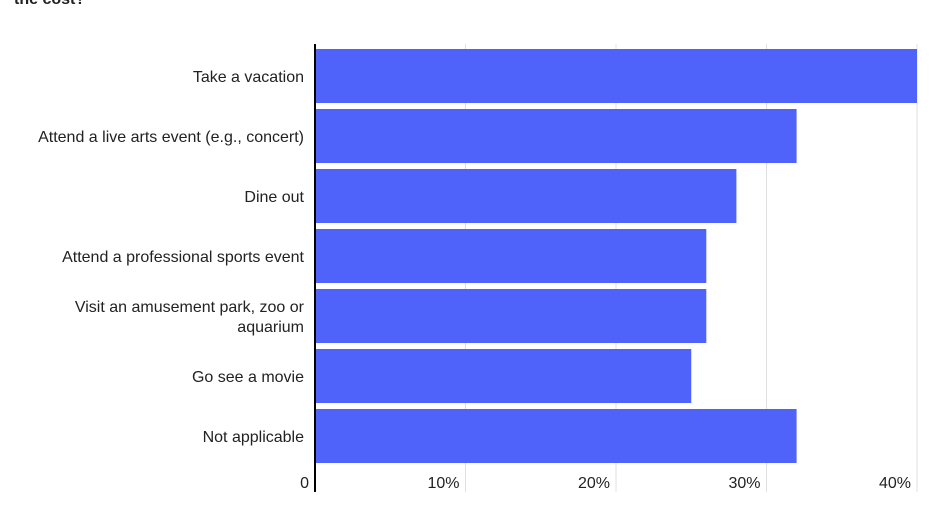  I want to click on x-tick-label: 10%, so click(443, 483).